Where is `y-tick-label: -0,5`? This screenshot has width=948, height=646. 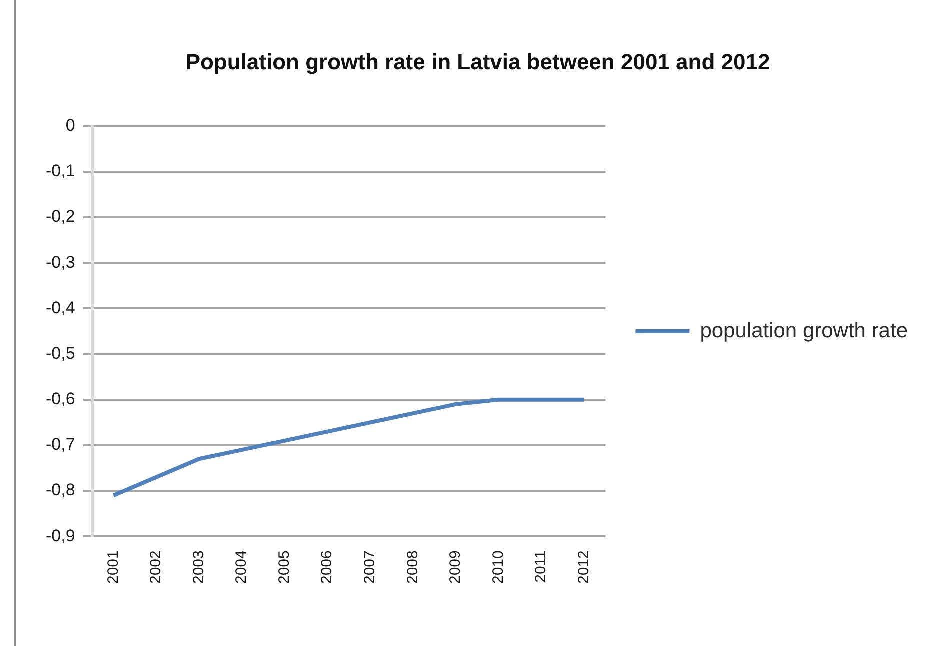
y-tick-label: -0,5 is located at coordinates (61, 353).